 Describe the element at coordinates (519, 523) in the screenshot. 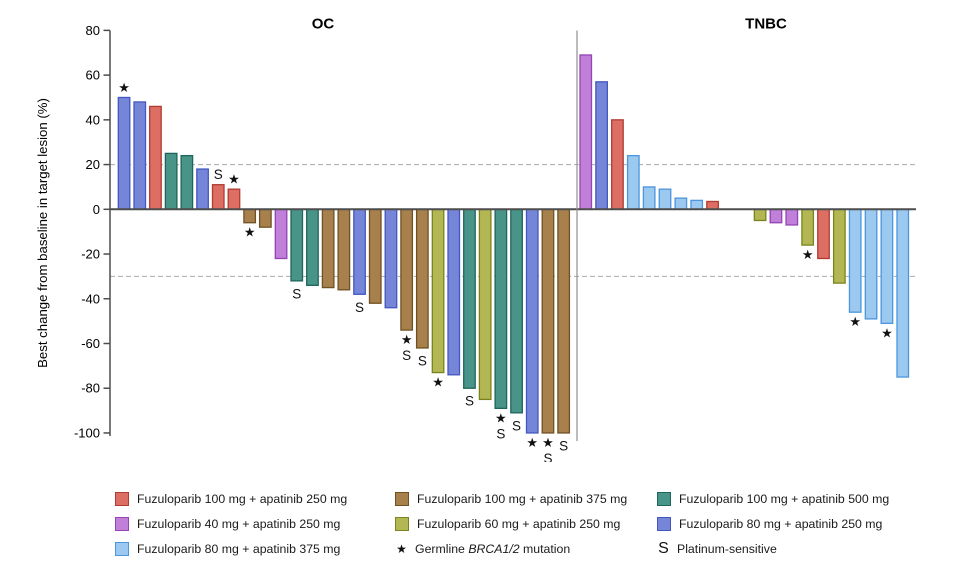

I see `legend-label: Fuzuloparib 60 mg + apatinib 250 mg` at that location.